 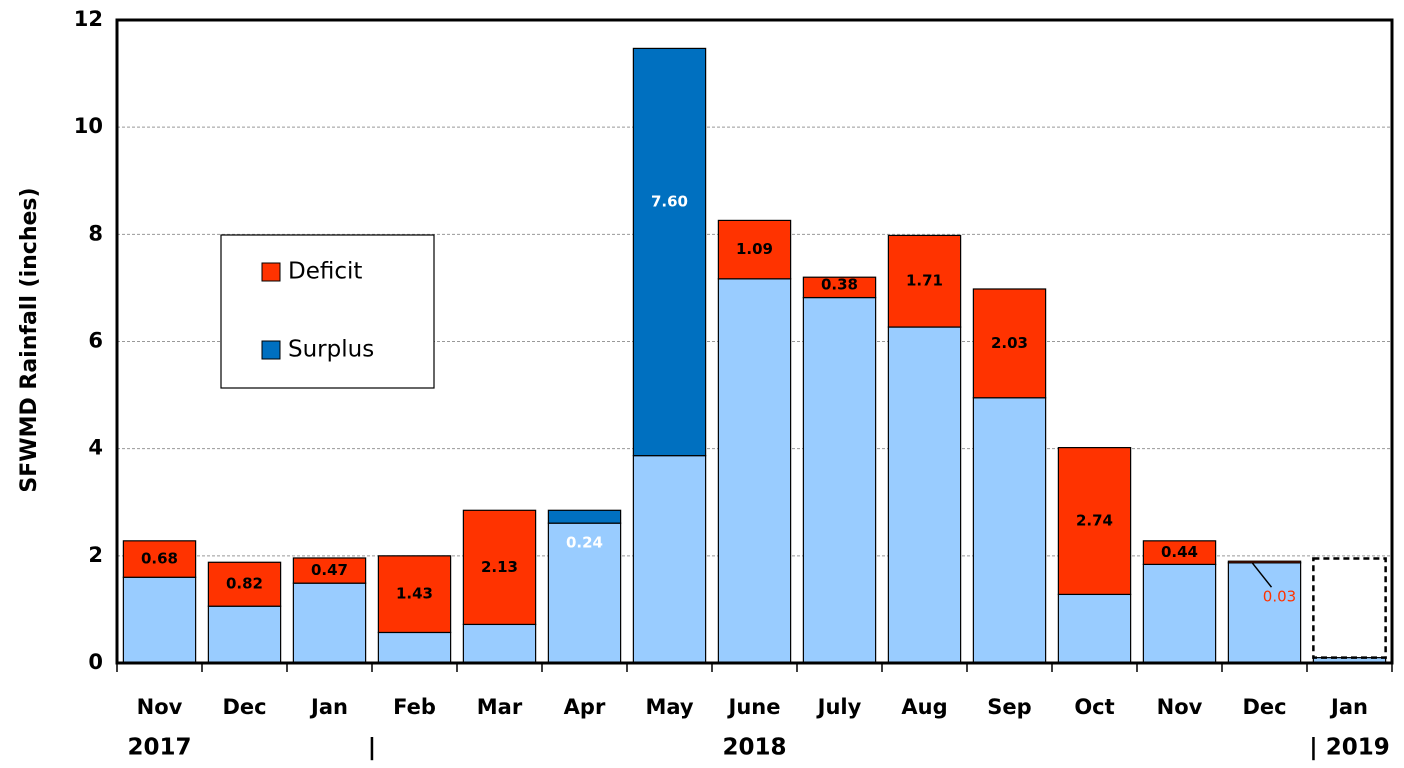 I want to click on y-tick-label: 10, so click(x=88, y=126).